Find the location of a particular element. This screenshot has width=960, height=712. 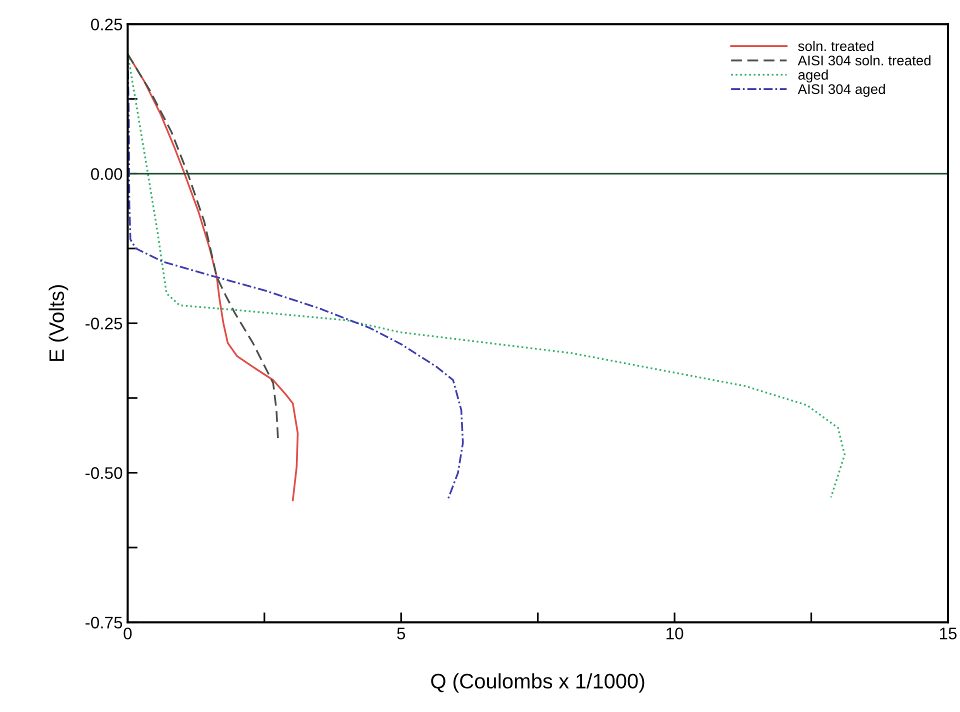

legend-label: aged is located at coordinates (813, 76).